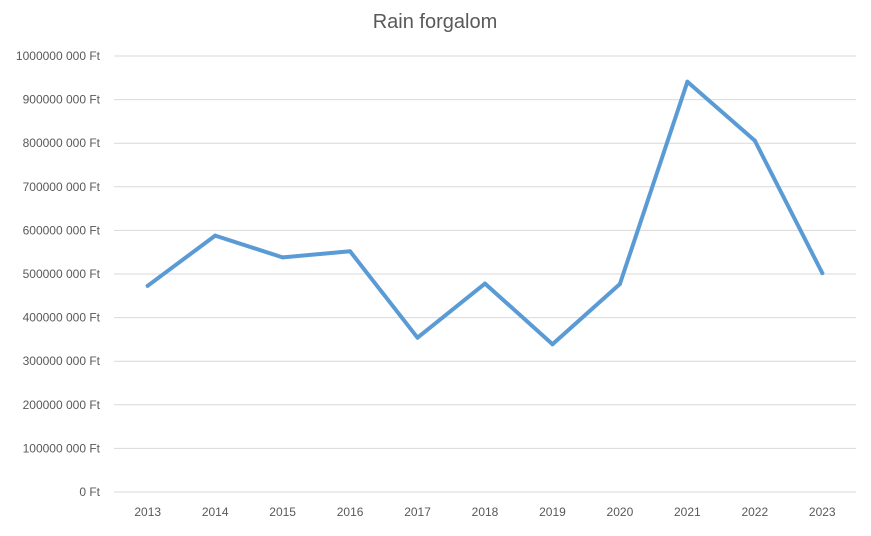  Describe the element at coordinates (62, 318) in the screenshot. I see `y-tick-label: 400000 000 Ft` at that location.